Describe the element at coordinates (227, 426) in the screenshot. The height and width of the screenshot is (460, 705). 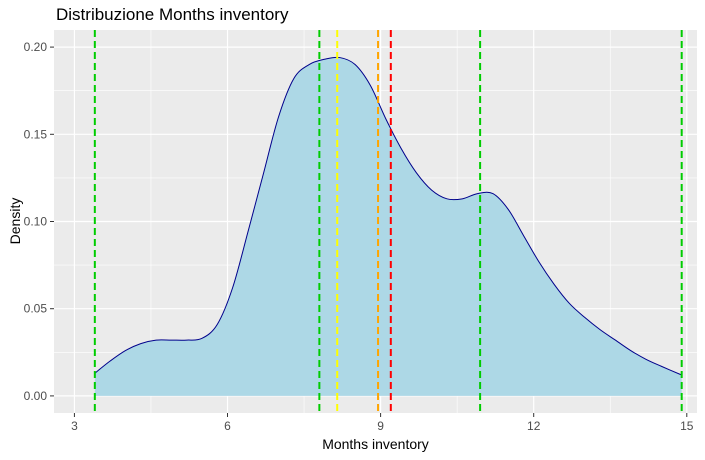
I see `x-tick-label: 6` at that location.